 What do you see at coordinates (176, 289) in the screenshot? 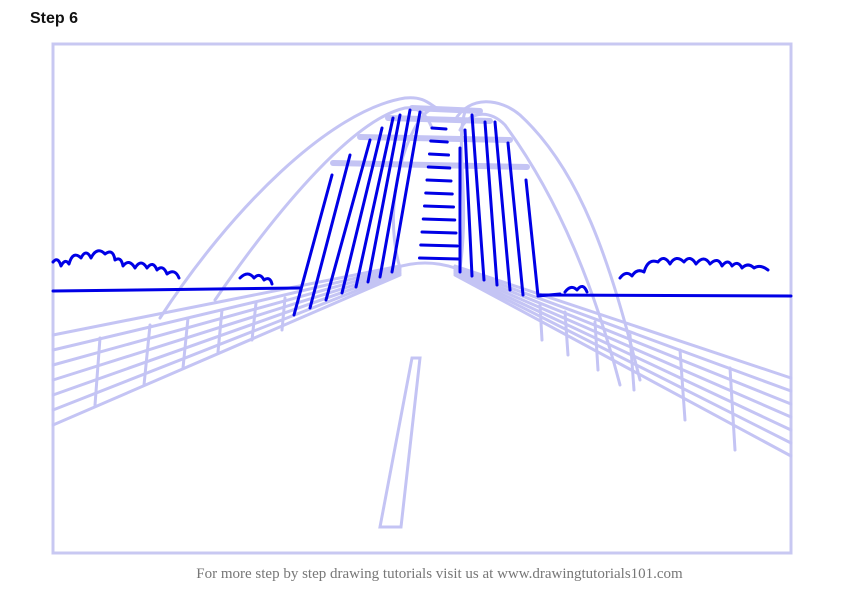
I see `horizon-left` at bounding box center [176, 289].